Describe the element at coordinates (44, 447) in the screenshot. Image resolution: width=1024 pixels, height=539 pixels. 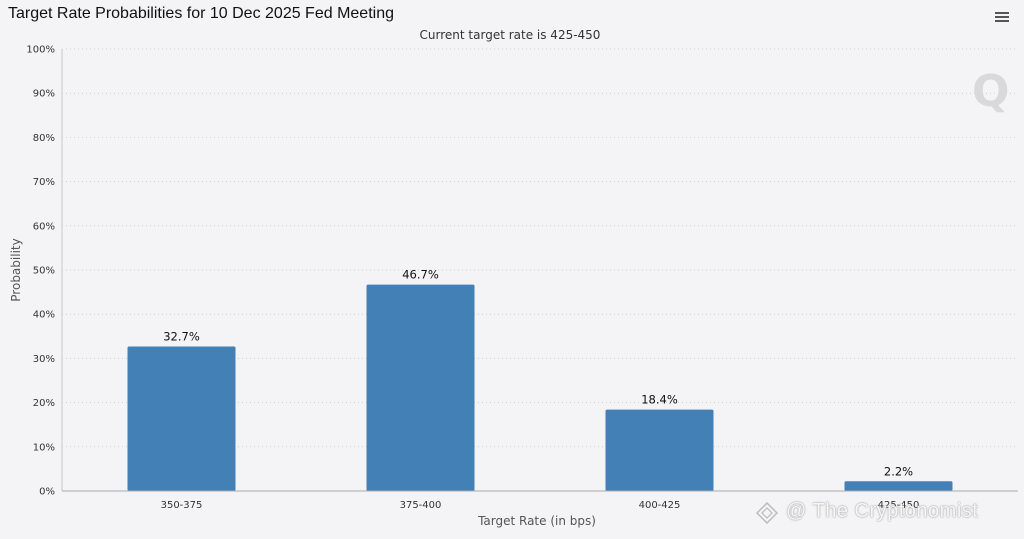
I see `y-tick-label: 10%` at that location.